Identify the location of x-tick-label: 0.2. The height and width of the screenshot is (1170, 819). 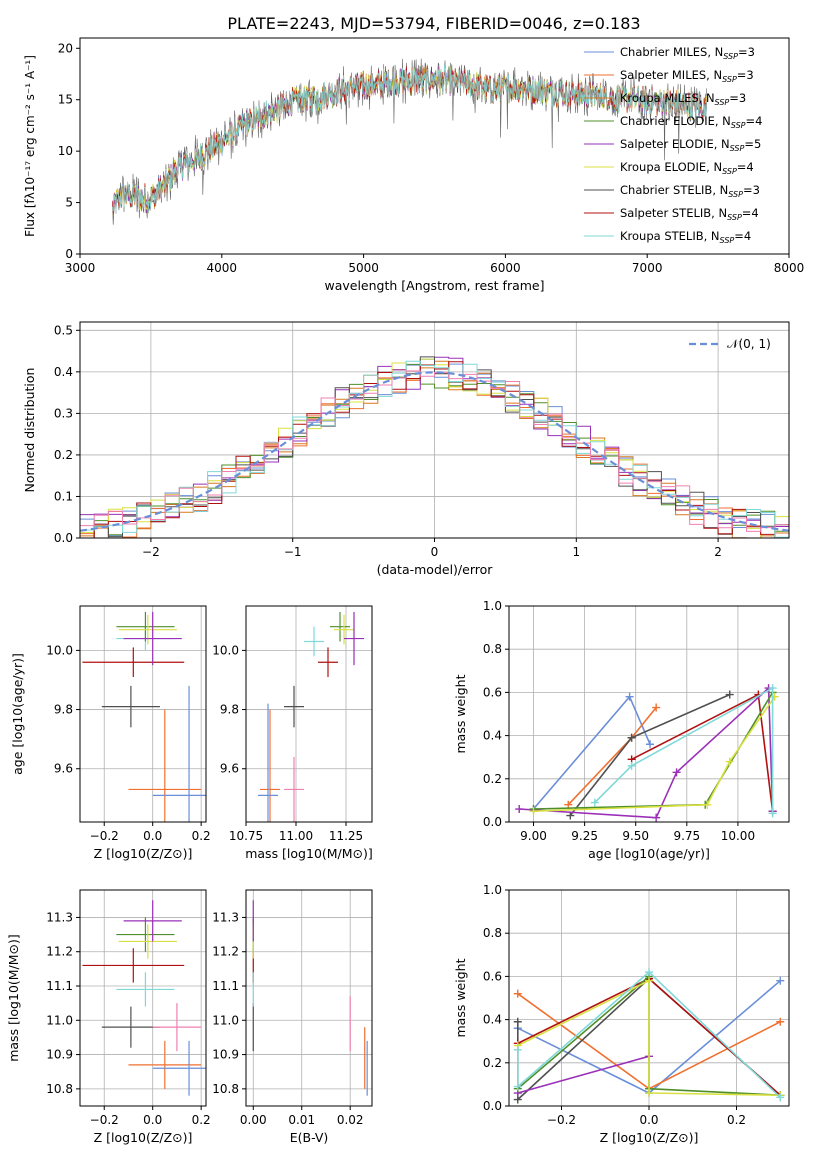
(736, 1120).